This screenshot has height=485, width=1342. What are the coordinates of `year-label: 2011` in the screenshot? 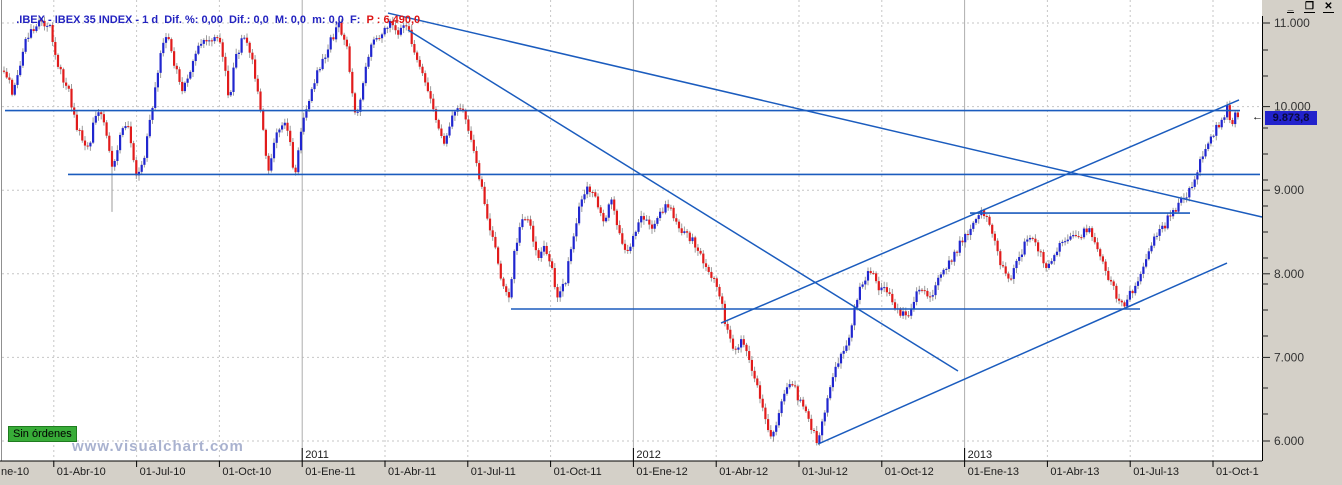 It's located at (317, 455).